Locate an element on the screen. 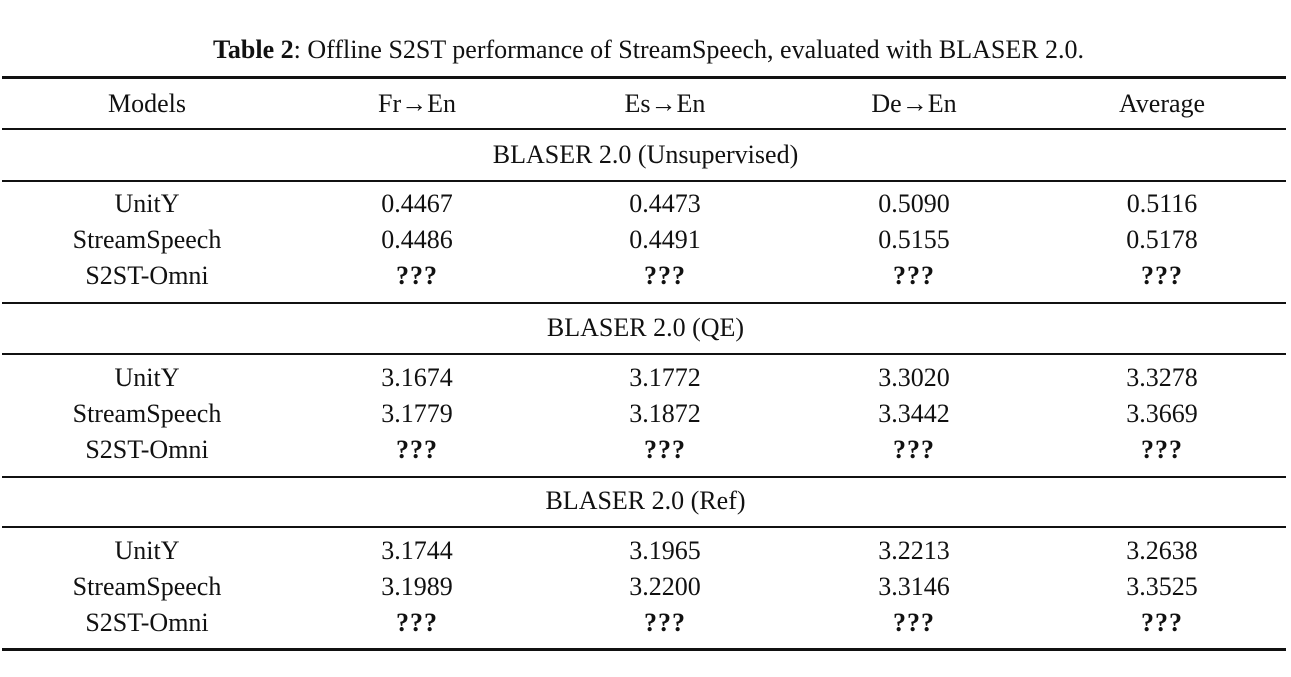 This screenshot has height=677, width=1291. table-row: StreamSpeech 3.1779 3.1872 3.3442 3.3669 is located at coordinates (645, 414).